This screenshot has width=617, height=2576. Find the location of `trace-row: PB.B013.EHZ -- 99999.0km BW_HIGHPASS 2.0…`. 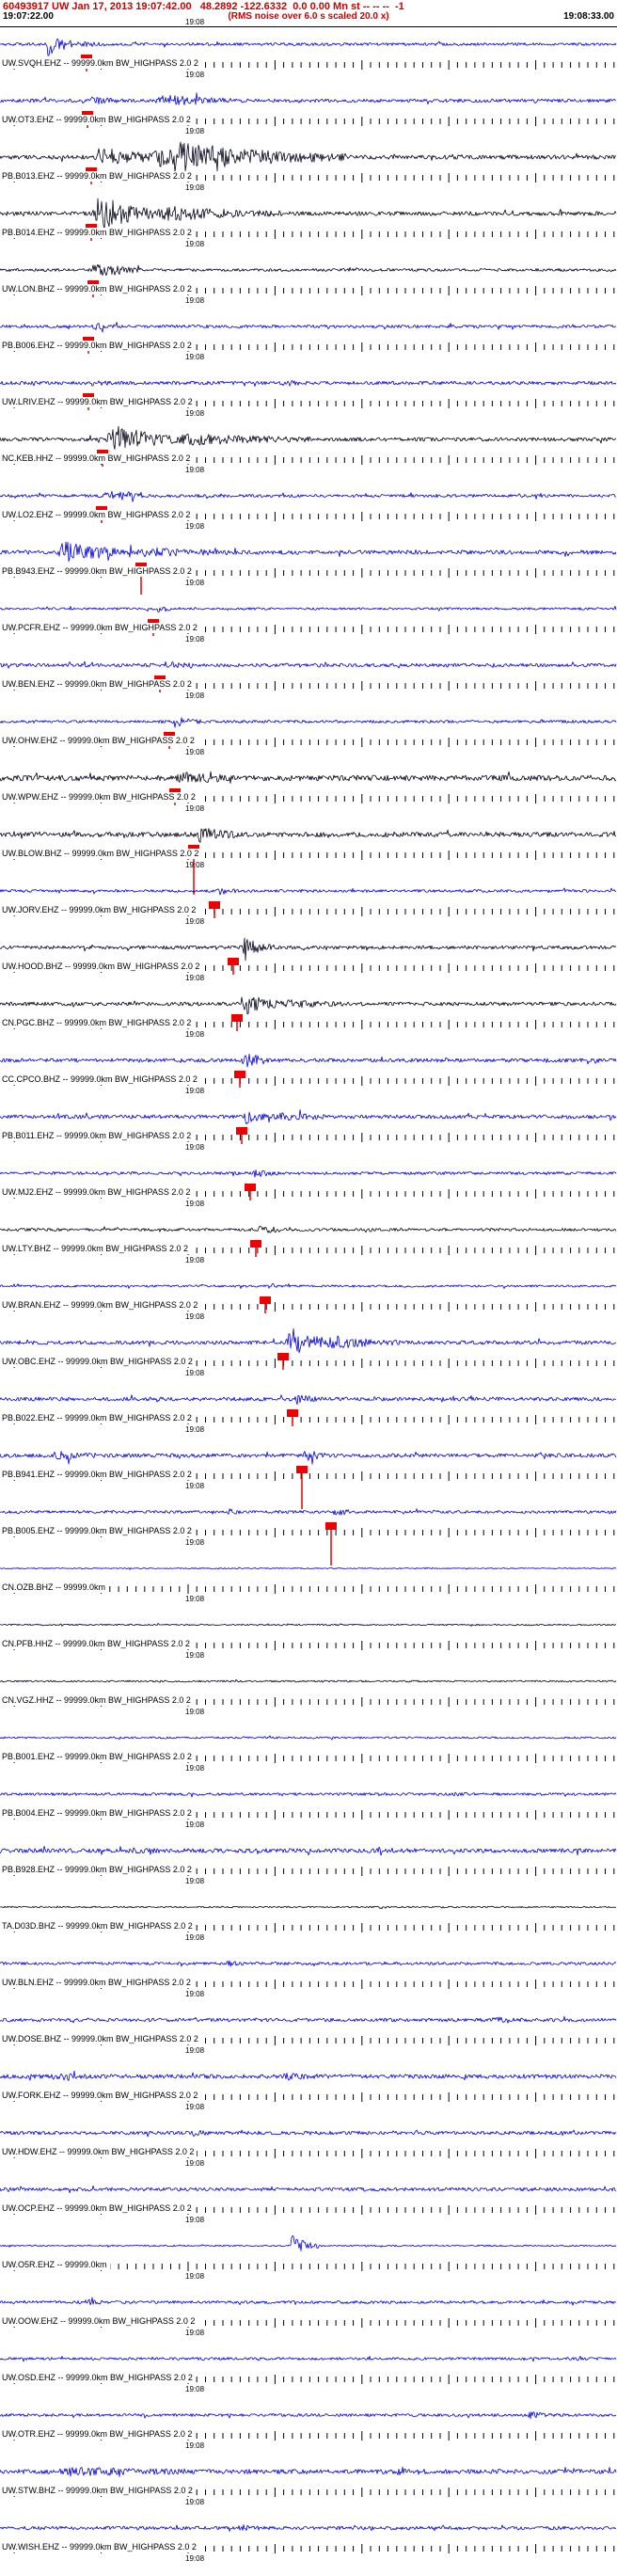

trace-row: PB.B013.EHZ -- 99999.0km BW_HIGHPASS 2.0… is located at coordinates (308, 169).